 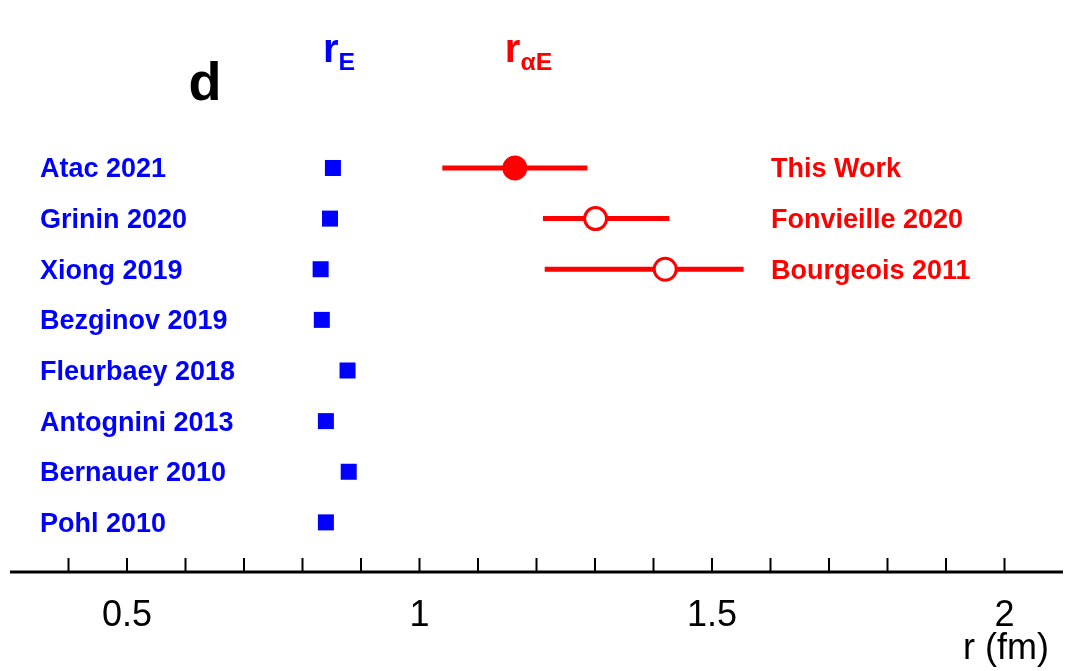 I want to click on text: r$_{E}$, so click(x=339, y=50).